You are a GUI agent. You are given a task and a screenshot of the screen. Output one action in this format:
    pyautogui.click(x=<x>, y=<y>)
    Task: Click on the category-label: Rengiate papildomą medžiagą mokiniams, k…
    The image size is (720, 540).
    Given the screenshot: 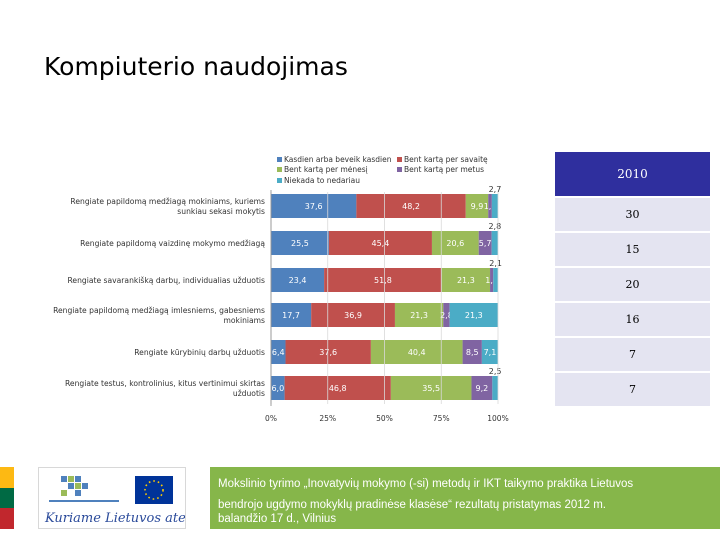 What is the action you would take?
    pyautogui.click(x=167, y=206)
    